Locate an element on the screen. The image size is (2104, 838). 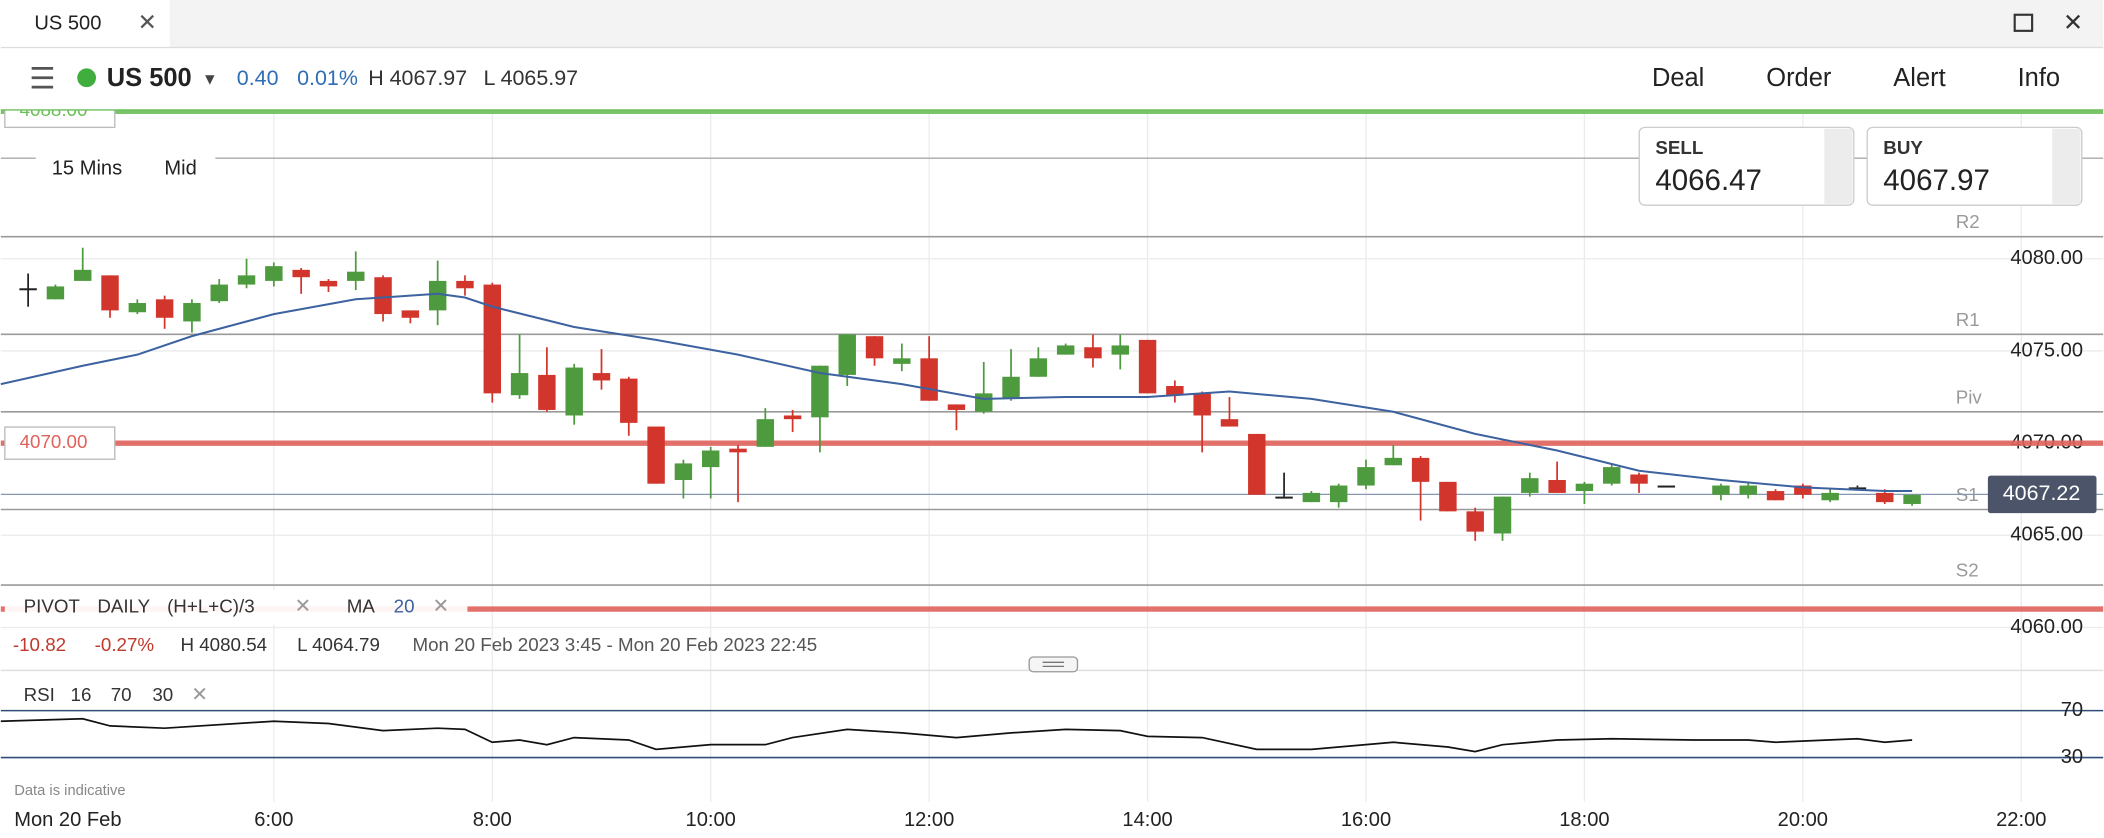
x-tick-label: 16:00 is located at coordinates (1366, 820).